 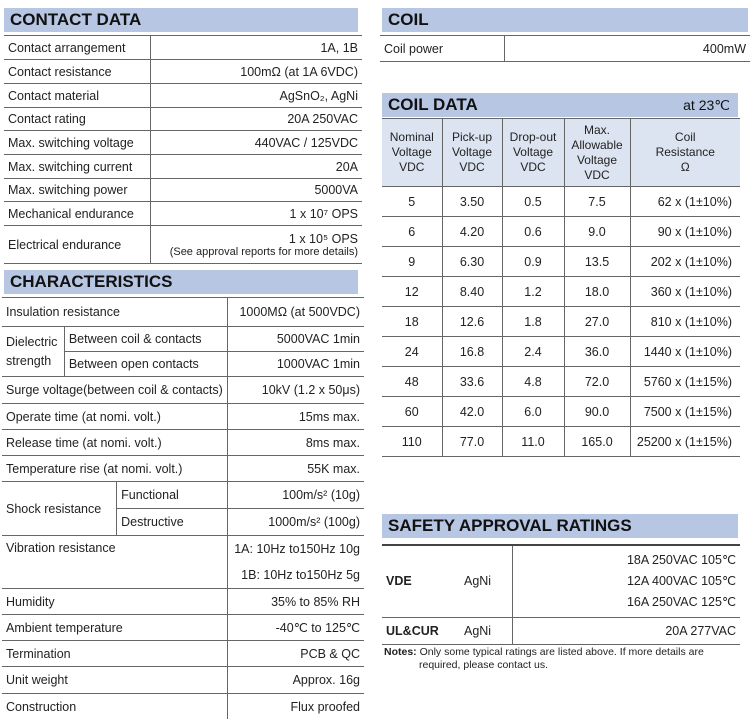 What do you see at coordinates (183, 312) in the screenshot?
I see `char-row-insulation: Insulation resistance 1000MΩ (at 500VDC)` at bounding box center [183, 312].